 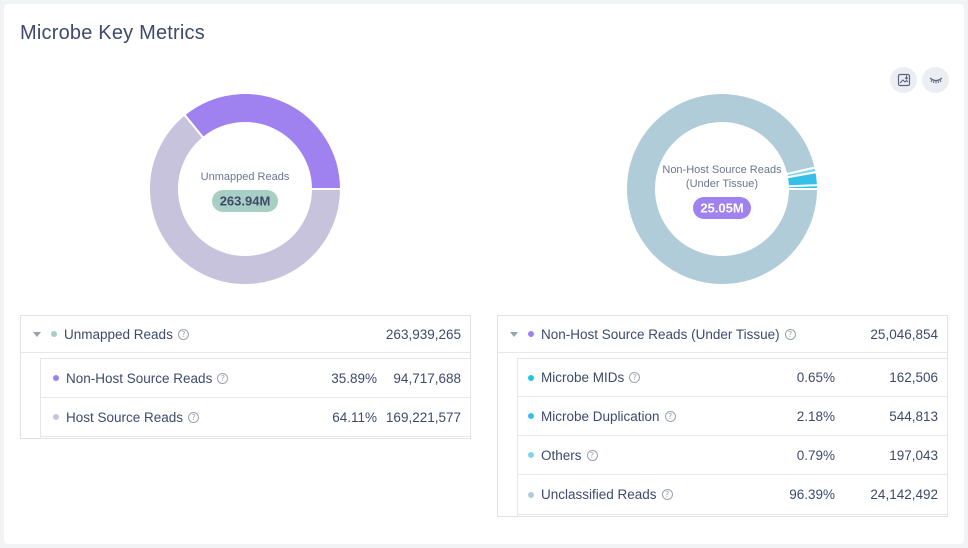 I want to click on row-label: Non-Host Source Reads (Under Tissue), so click(x=660, y=334).